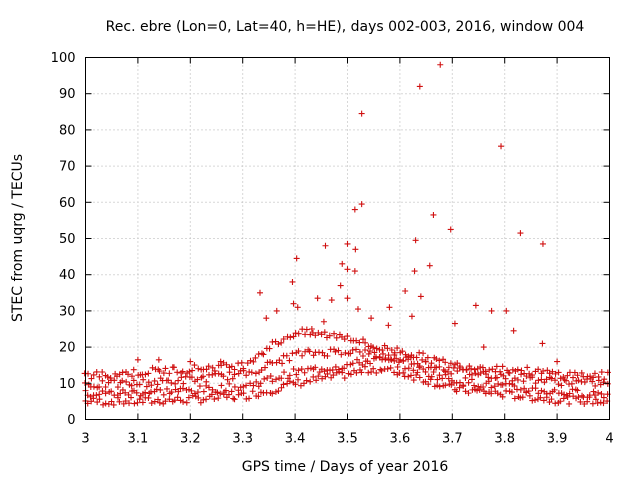 The width and height of the screenshot is (640, 480). What do you see at coordinates (347, 439) in the screenshot?
I see `x-tick-label: 3.5` at bounding box center [347, 439].